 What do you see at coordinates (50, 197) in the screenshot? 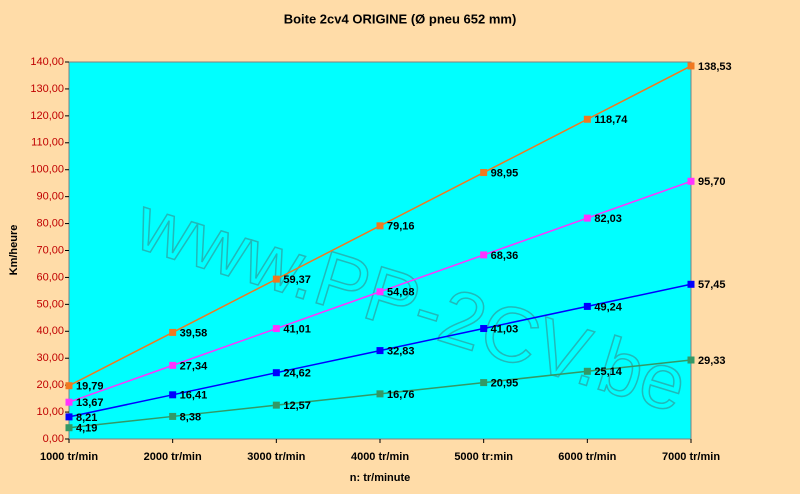
I see `y-tick-label: 90,00` at bounding box center [50, 197].